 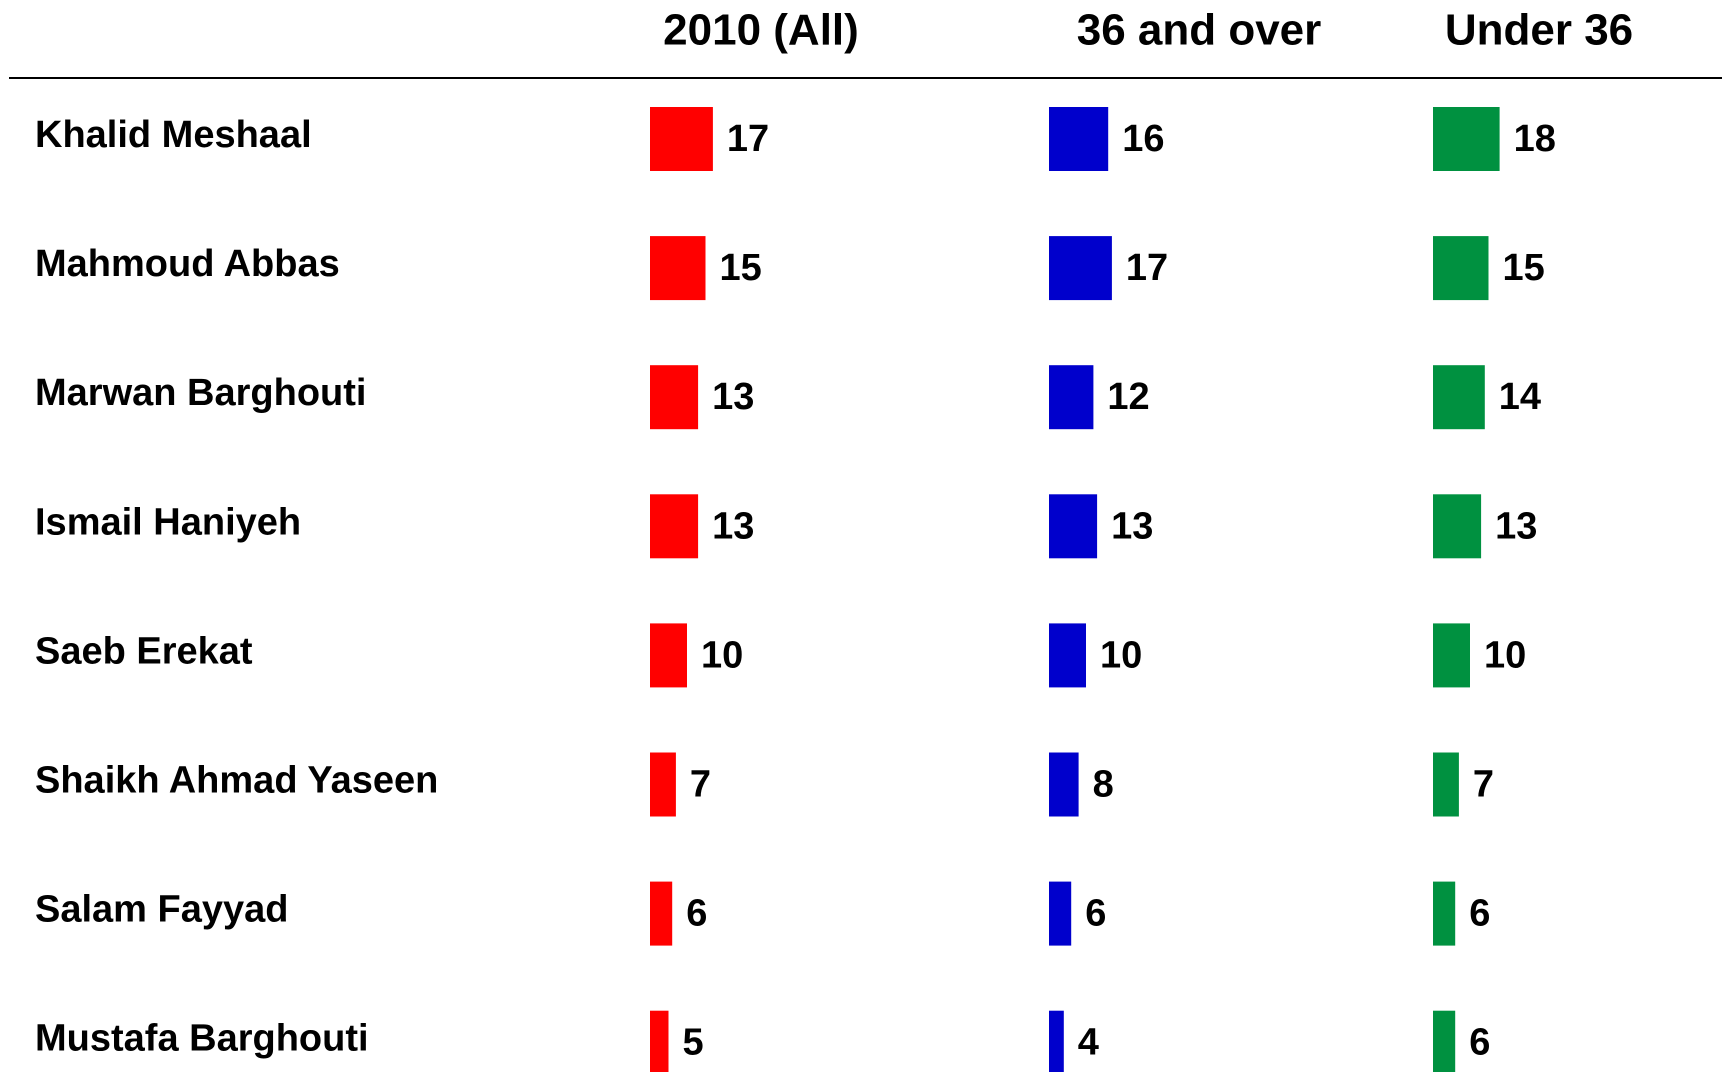 I want to click on value-label: 5, so click(x=693, y=1043).